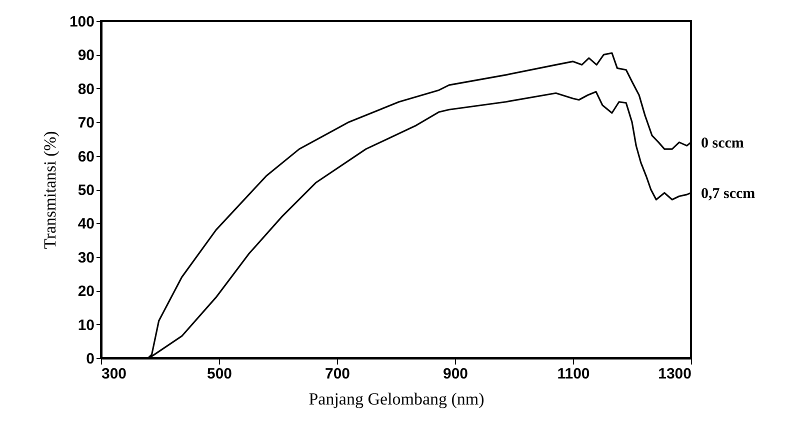 The width and height of the screenshot is (785, 447). Describe the element at coordinates (455, 374) in the screenshot. I see `x-tick-label: 900` at that location.